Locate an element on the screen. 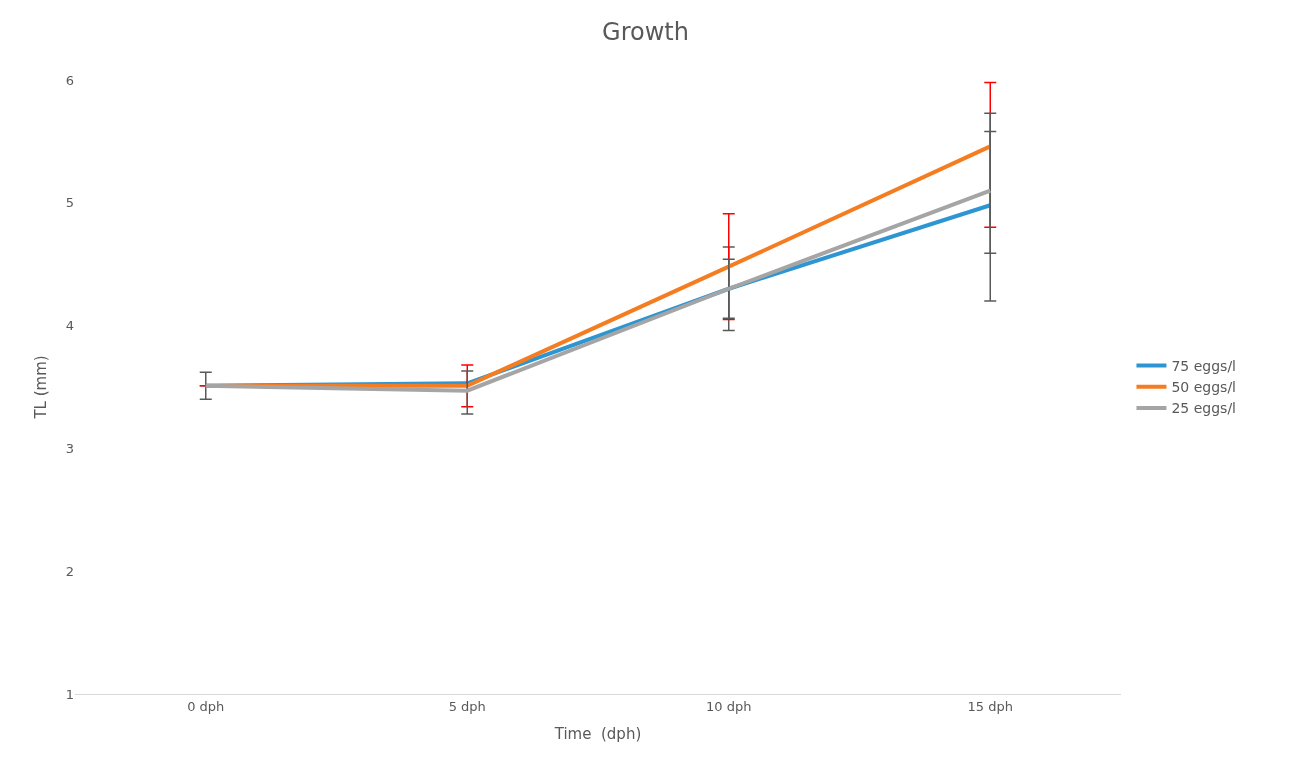  y-tick-label: 2 is located at coordinates (69, 571).